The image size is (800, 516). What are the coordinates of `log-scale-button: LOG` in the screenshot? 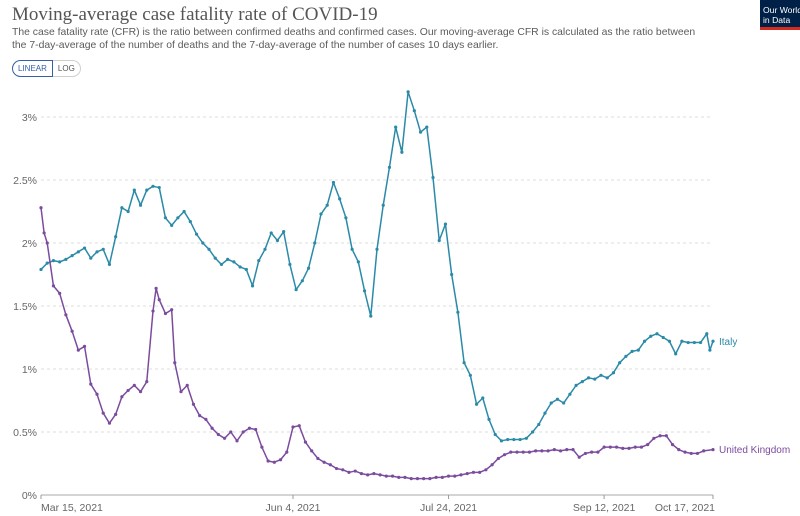 It's located at (66, 68).